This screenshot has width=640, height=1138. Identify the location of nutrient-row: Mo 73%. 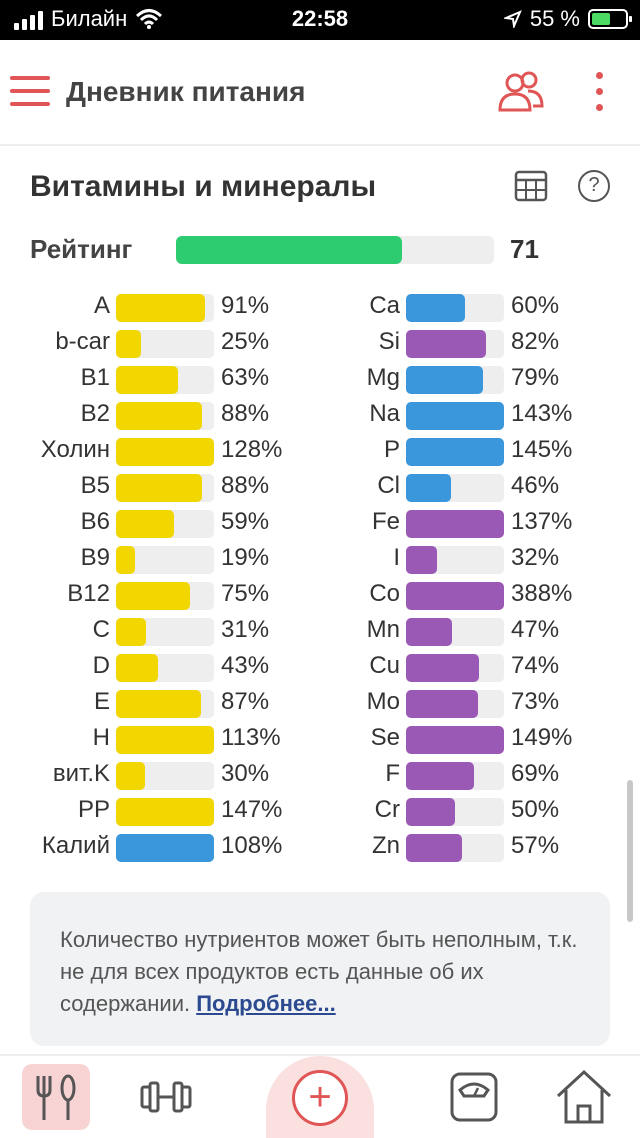
(470, 704).